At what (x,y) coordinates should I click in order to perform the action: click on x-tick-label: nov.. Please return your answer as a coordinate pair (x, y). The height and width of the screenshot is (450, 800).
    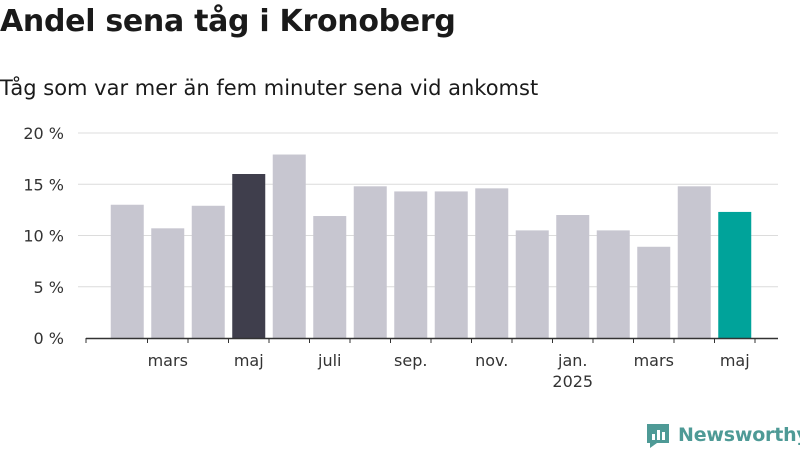
    Looking at the image, I should click on (491, 360).